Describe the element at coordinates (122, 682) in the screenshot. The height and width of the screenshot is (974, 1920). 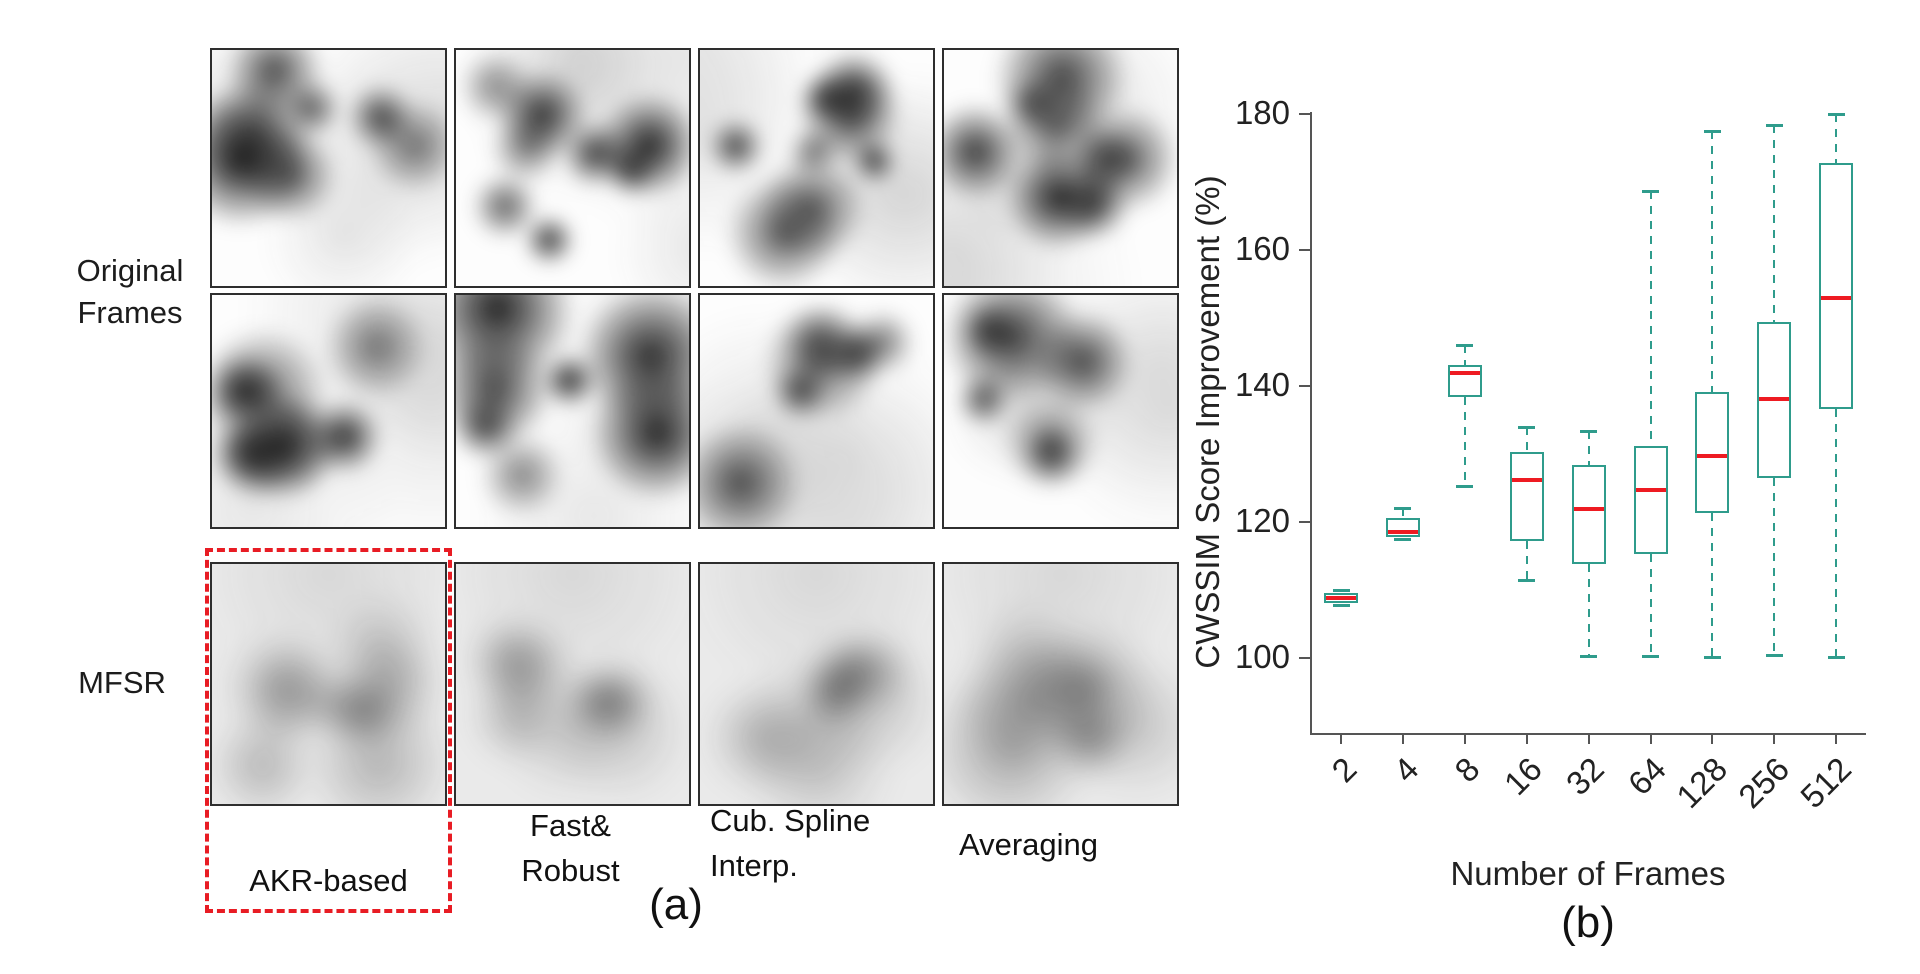
I see `mfsr-label: MFSR` at that location.